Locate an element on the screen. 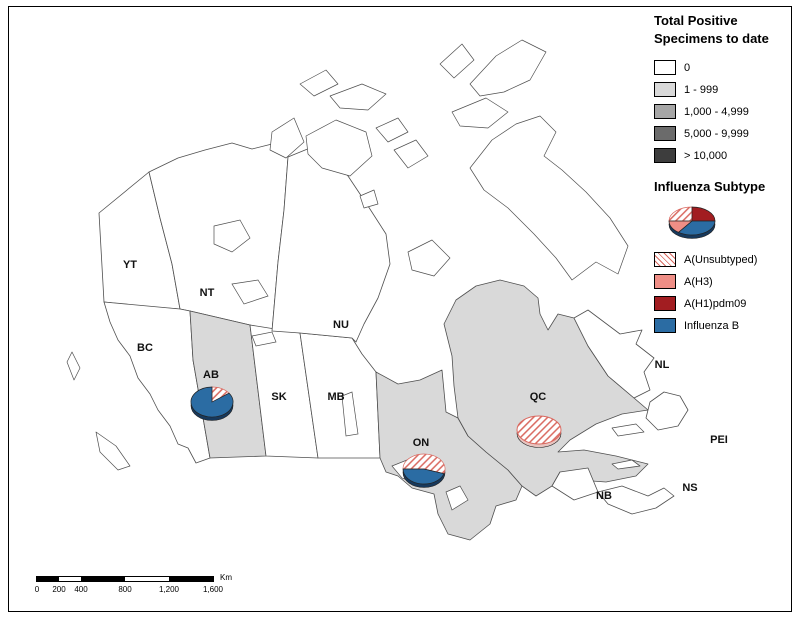 This screenshot has width=800, height=618. class-label-3: 5,000 - 9,999 is located at coordinates (716, 133).